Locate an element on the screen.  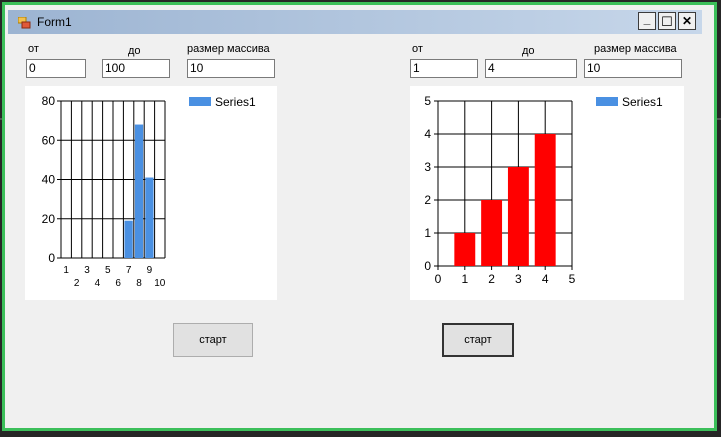
y-tick-label: 40 is located at coordinates (49, 180).